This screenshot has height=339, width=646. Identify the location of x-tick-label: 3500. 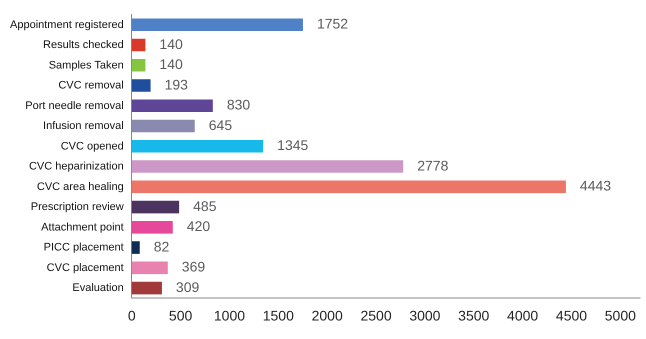
(474, 315).